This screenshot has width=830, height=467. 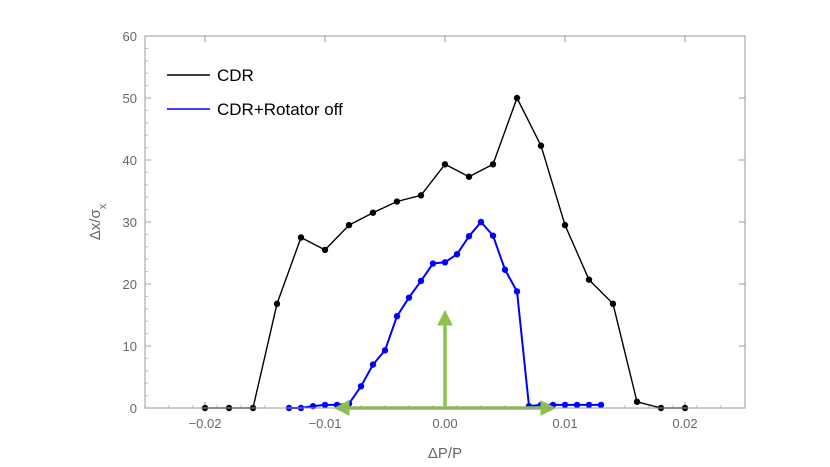 I want to click on y-axis-label-subscript: x, so click(x=103, y=206).